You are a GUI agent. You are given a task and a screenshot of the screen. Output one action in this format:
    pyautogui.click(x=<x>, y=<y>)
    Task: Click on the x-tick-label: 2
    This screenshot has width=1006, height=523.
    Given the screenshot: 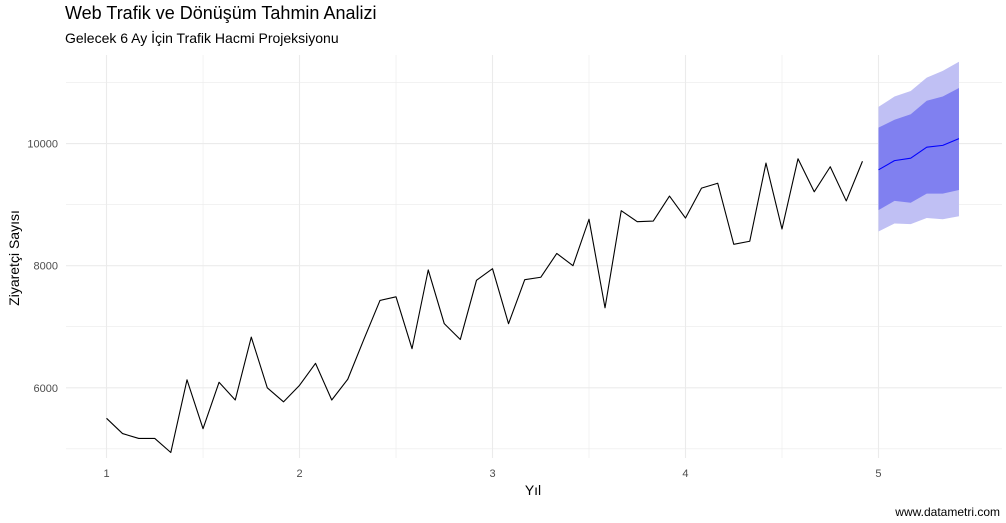 What is the action you would take?
    pyautogui.click(x=299, y=474)
    